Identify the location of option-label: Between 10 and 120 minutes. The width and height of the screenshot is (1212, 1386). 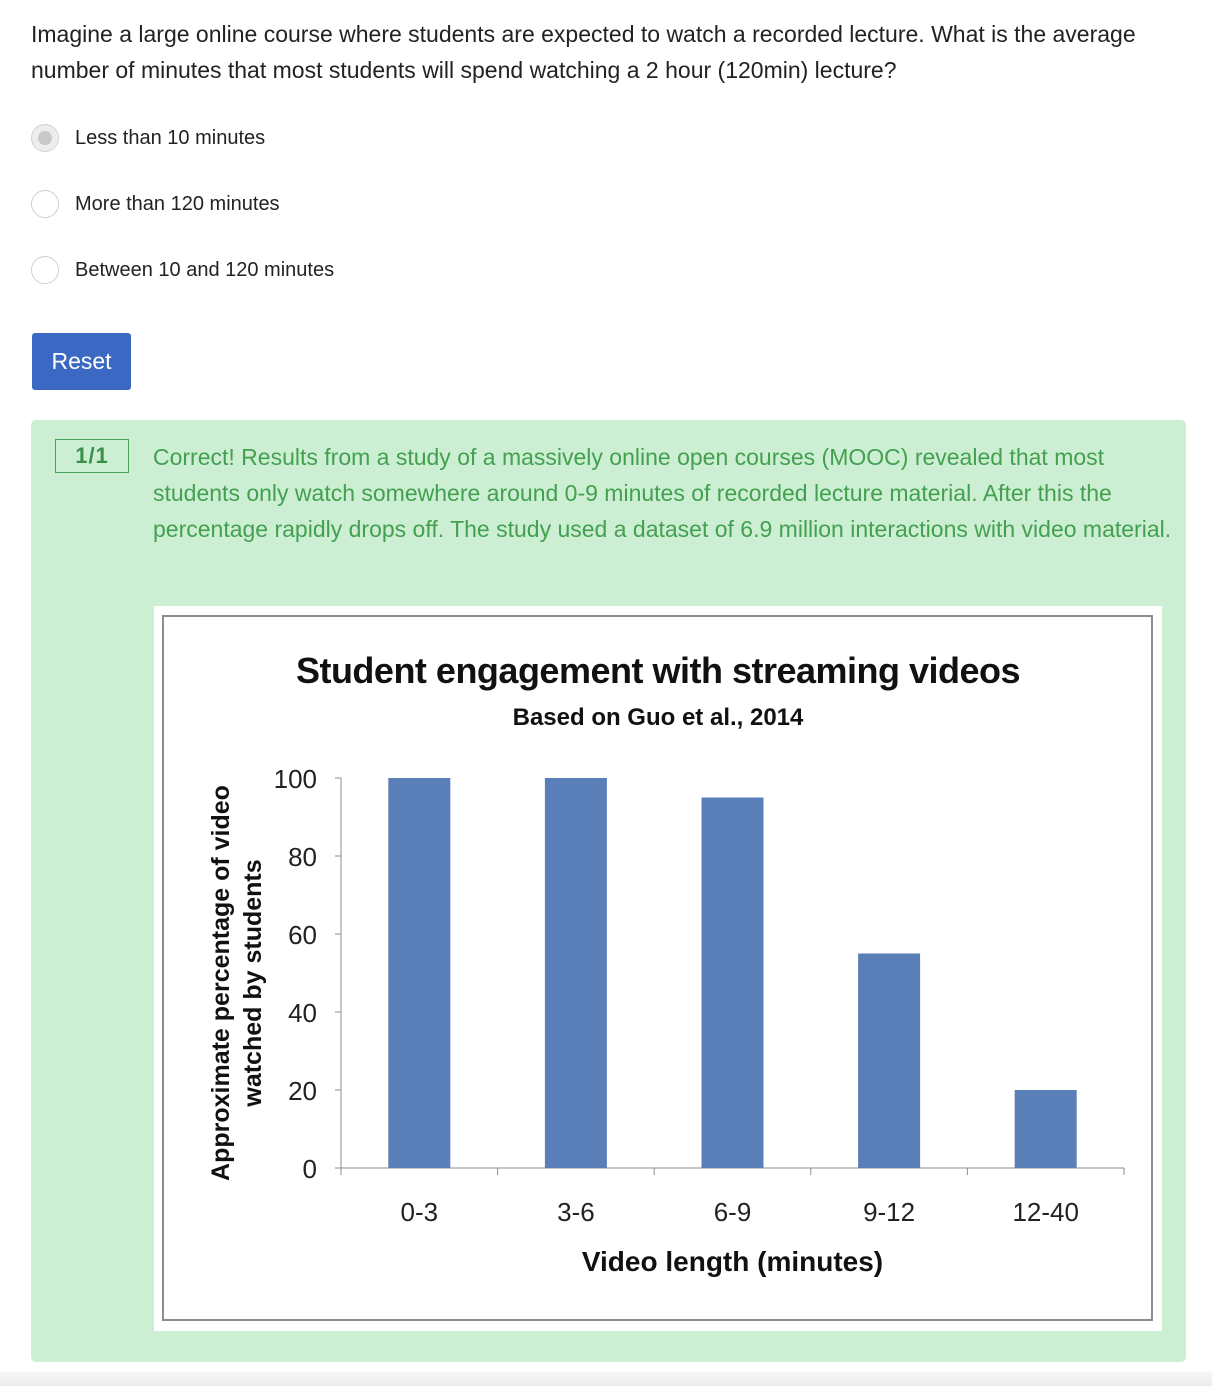
(205, 269).